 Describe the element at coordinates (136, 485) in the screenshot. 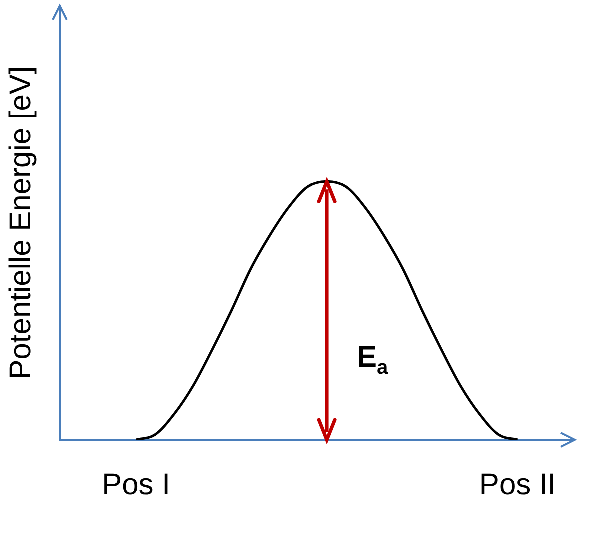

I see `x-tick-label: Pos I` at that location.